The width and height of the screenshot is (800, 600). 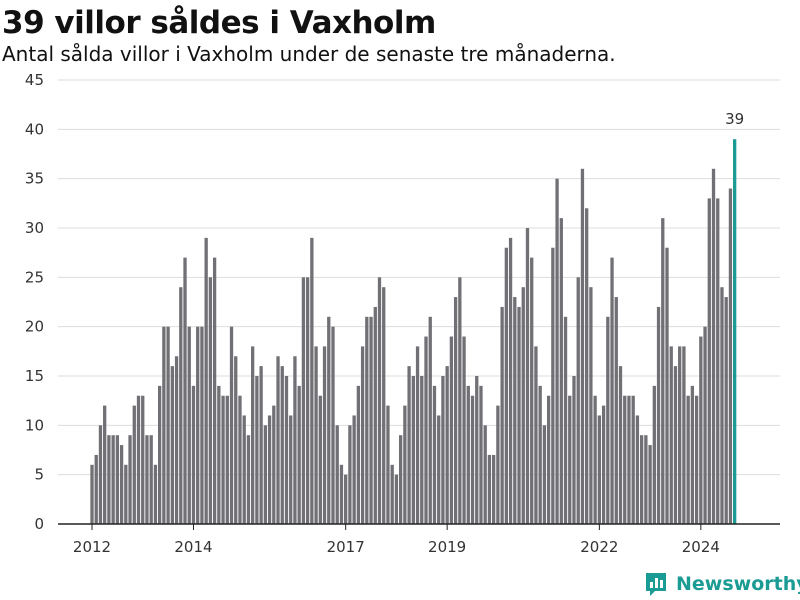 What do you see at coordinates (34, 425) in the screenshot?
I see `y-tick-label: 10` at bounding box center [34, 425].